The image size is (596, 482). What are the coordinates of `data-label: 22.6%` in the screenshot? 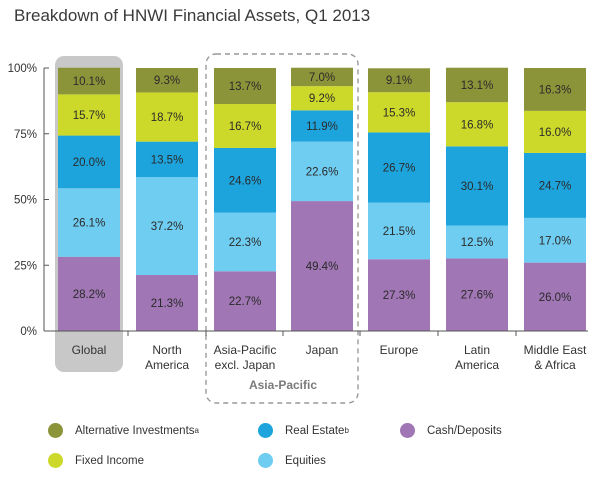 It's located at (322, 172).